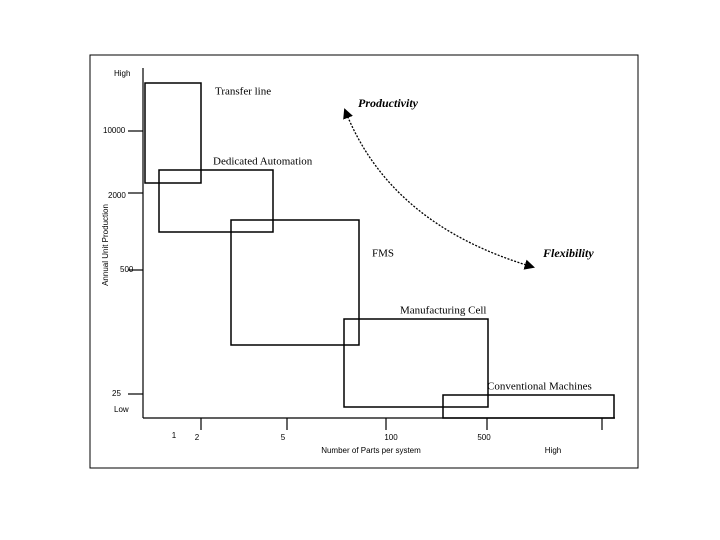  I want to click on system-label: Conventional Machines, so click(539, 387).